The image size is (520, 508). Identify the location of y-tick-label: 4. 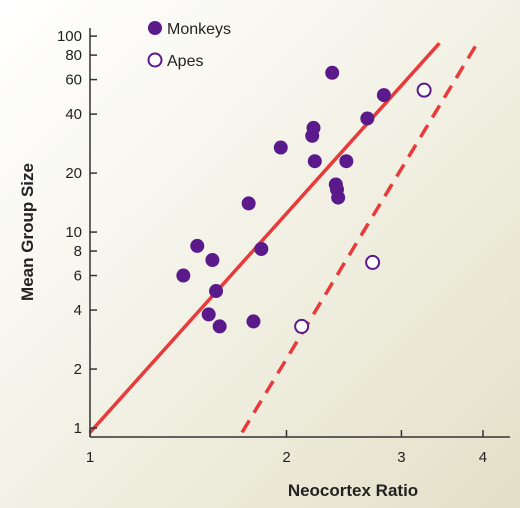
(78, 310).